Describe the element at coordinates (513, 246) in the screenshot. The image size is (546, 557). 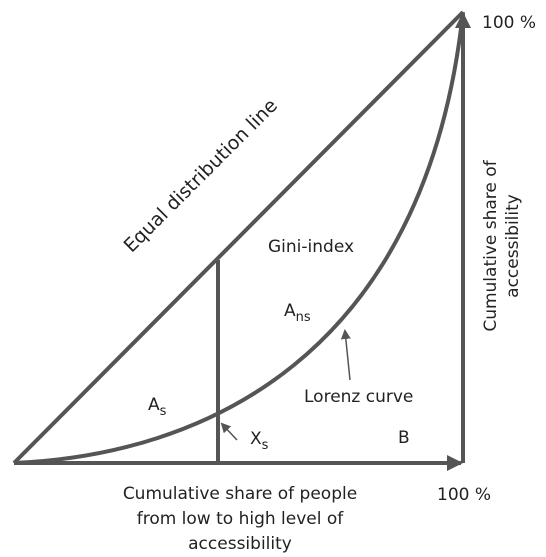
I see `y-title-line: accessibility` at that location.